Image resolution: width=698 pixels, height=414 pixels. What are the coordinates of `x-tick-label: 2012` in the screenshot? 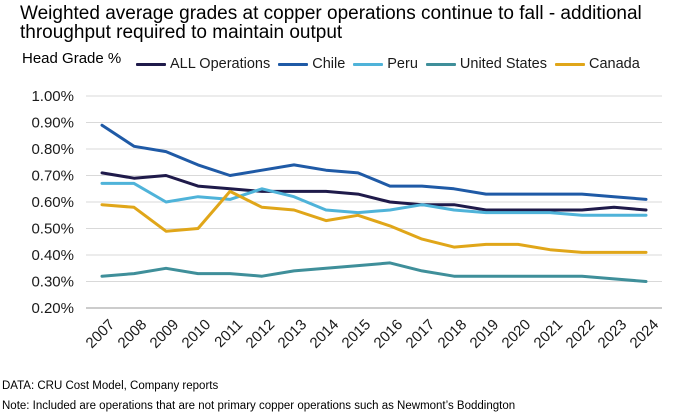 It's located at (261, 334).